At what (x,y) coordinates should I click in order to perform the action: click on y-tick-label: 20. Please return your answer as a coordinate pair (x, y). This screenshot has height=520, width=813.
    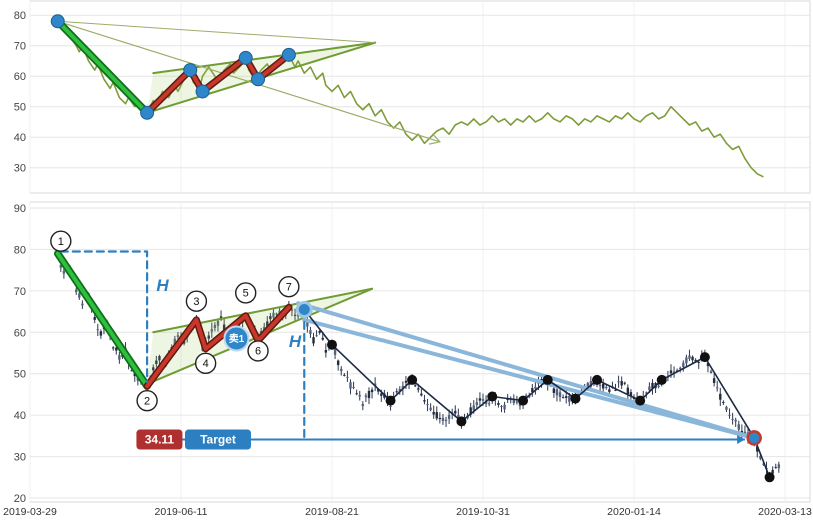
    Looking at the image, I should click on (20, 499).